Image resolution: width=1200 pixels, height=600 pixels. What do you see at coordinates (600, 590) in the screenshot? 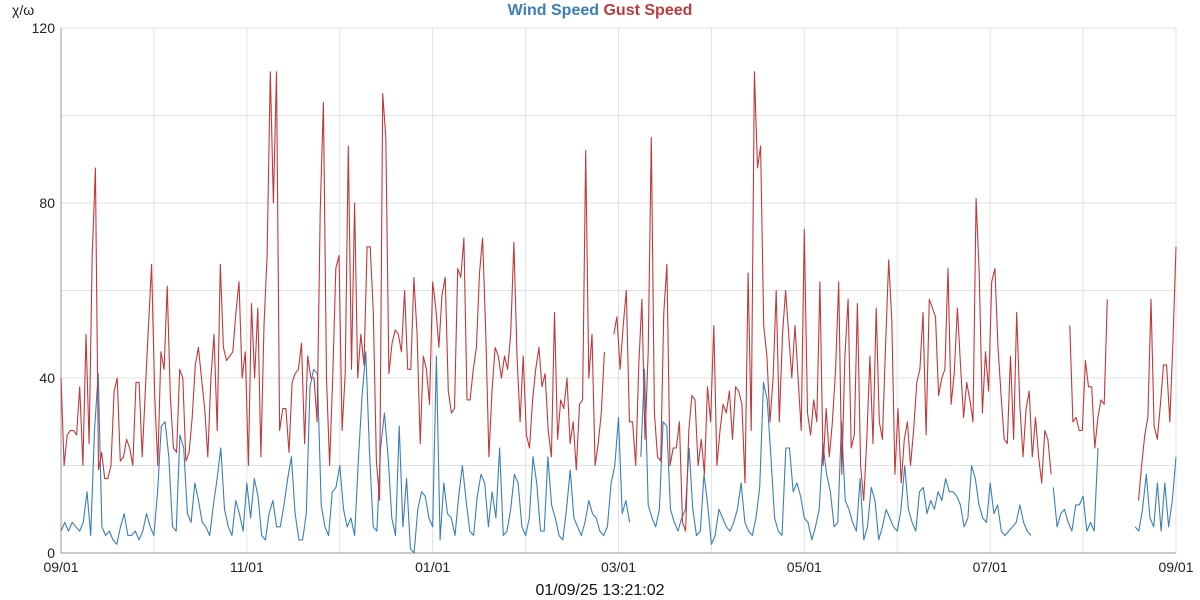
I see `timestamp: 01/09/25 13:21:02` at bounding box center [600, 590].